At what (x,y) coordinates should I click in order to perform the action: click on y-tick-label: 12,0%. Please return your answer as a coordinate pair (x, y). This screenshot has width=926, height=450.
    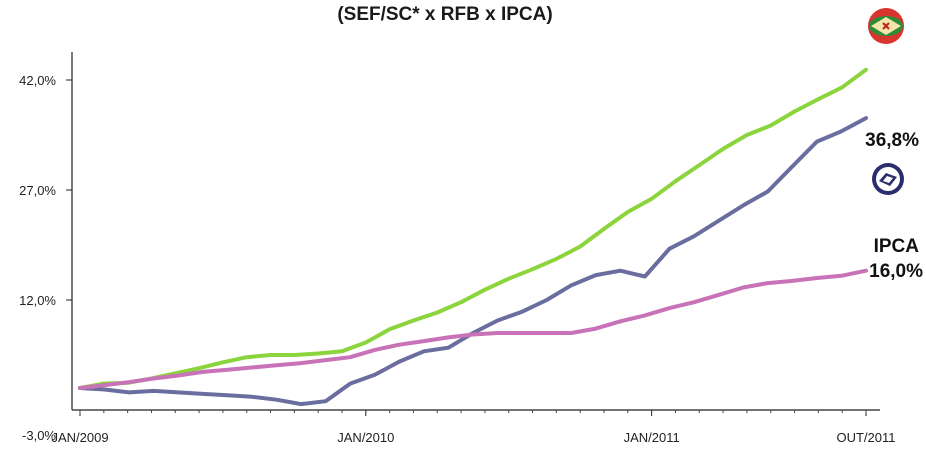
    Looking at the image, I should click on (37, 300).